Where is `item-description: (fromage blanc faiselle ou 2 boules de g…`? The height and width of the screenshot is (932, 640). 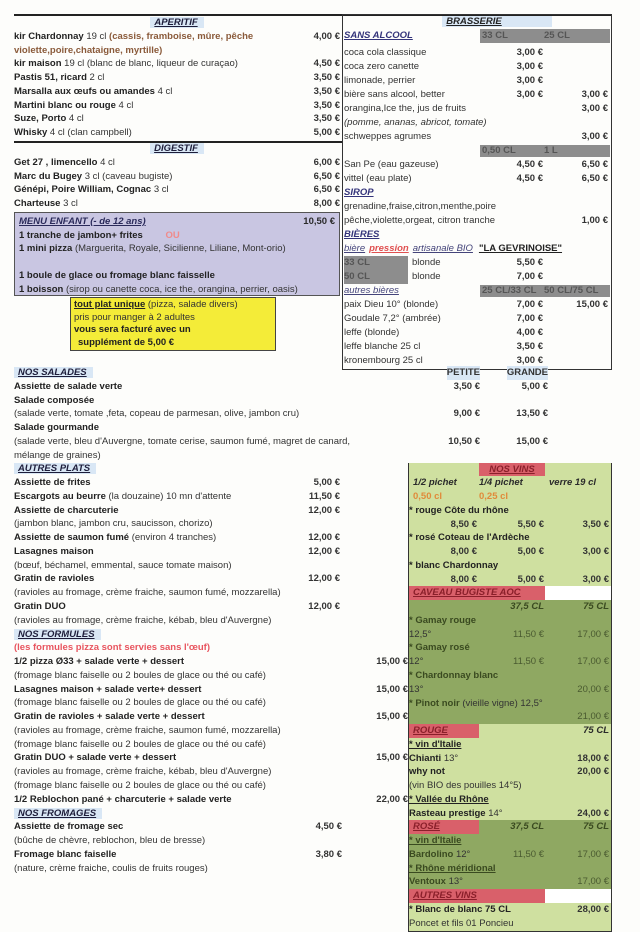 item-description: (fromage blanc faiselle ou 2 boules de g… is located at coordinates (140, 785).